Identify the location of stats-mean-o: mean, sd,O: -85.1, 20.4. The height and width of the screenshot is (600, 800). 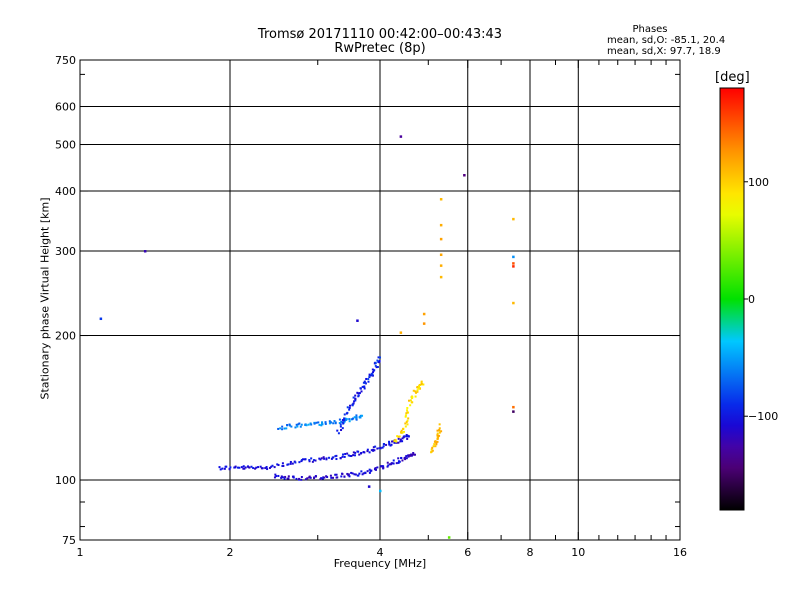
(666, 40).